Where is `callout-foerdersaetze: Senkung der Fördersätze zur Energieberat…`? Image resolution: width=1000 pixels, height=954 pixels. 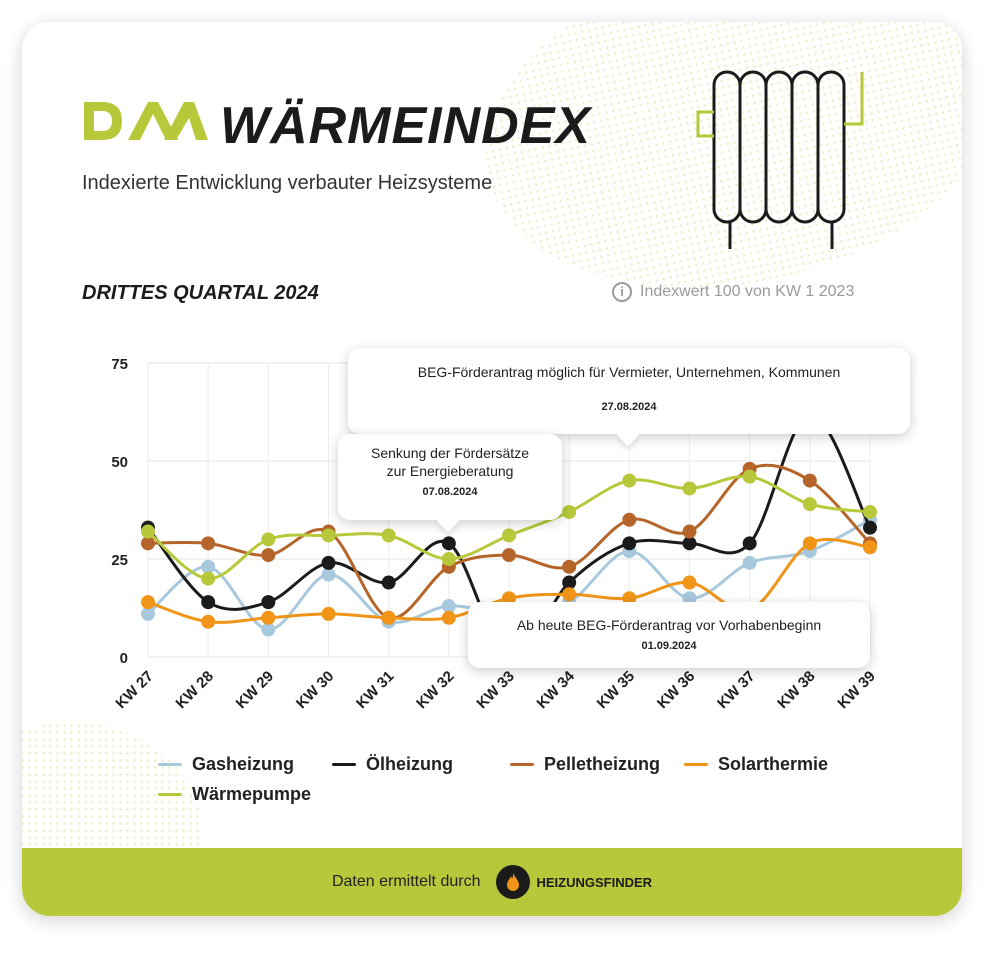
callout-foerdersaetze: Senkung der Fördersätze zur Energieberat… is located at coordinates (450, 483).